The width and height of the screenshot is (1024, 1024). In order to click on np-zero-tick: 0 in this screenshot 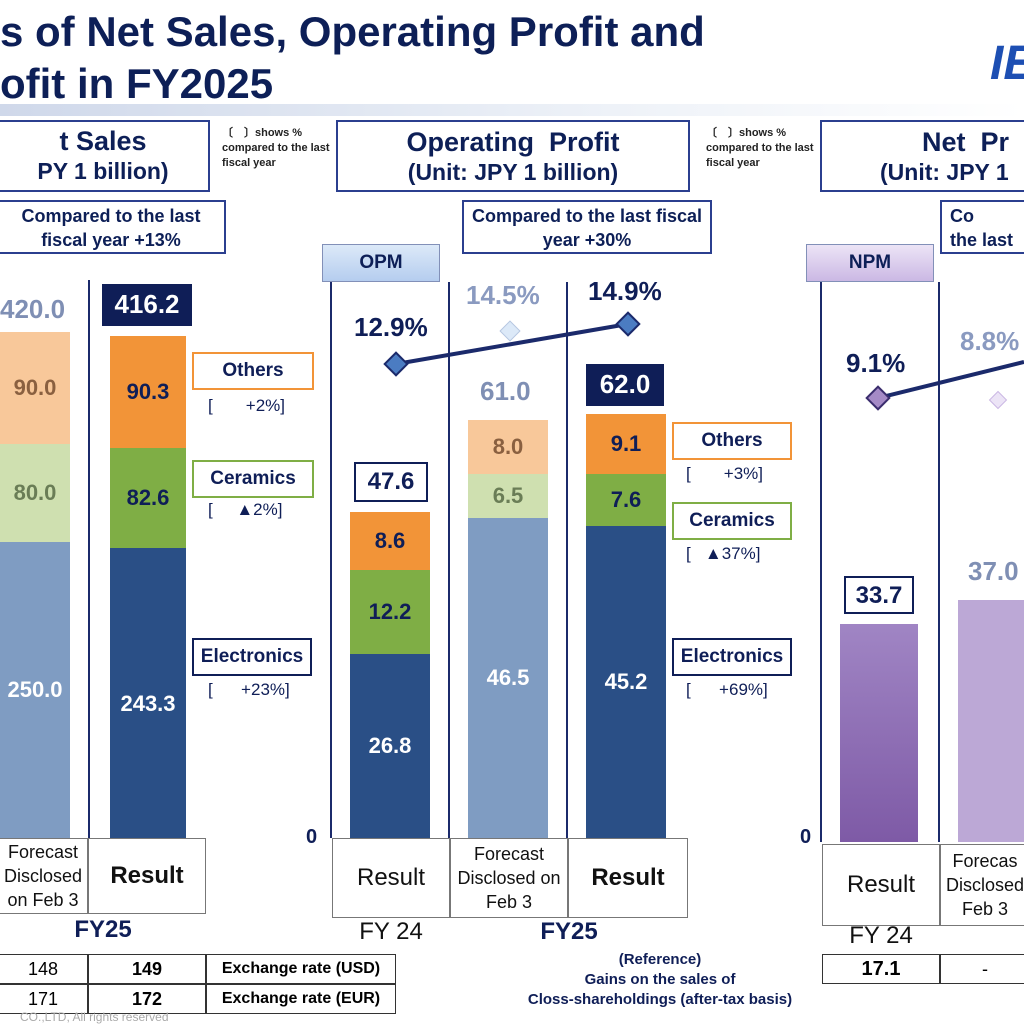, I will do `click(806, 837)`.